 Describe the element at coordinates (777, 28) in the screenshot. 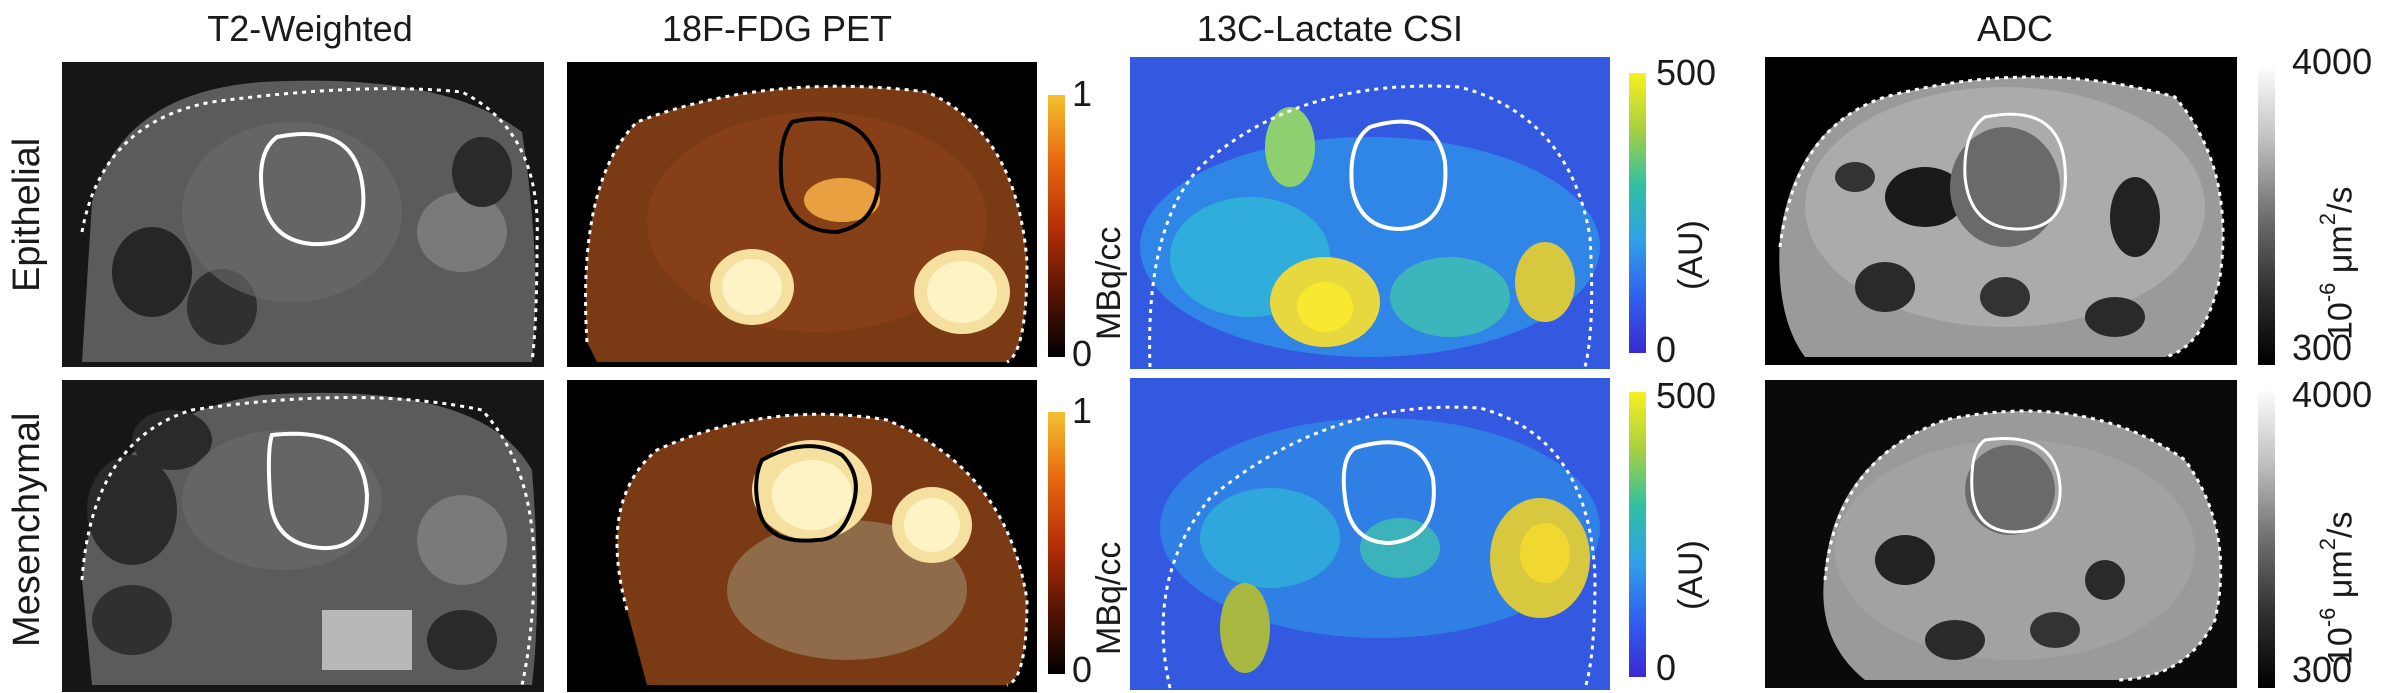

I see `column-title-pet: 18F-FDG PET` at that location.